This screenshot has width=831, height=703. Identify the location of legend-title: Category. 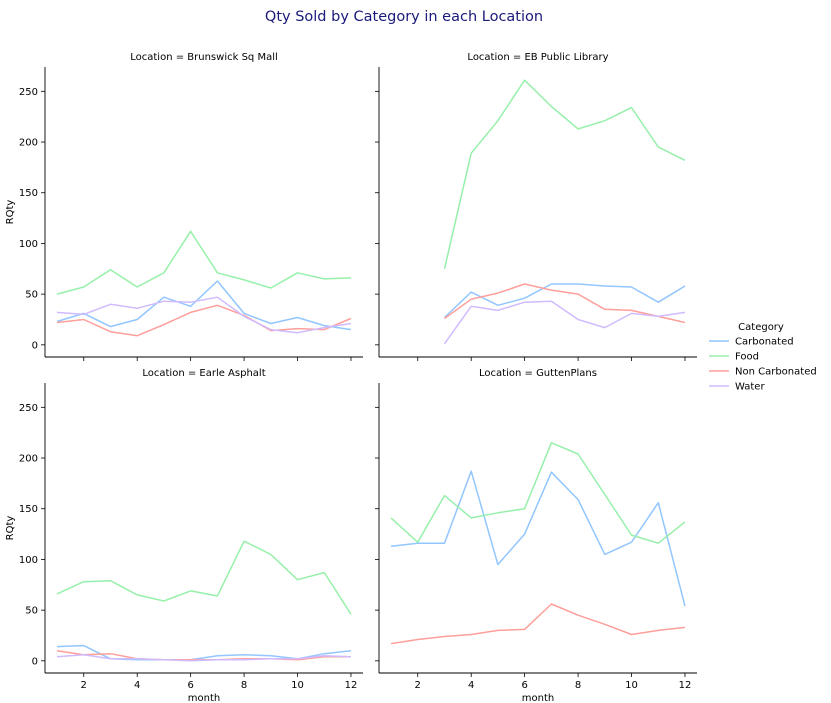
(761, 327).